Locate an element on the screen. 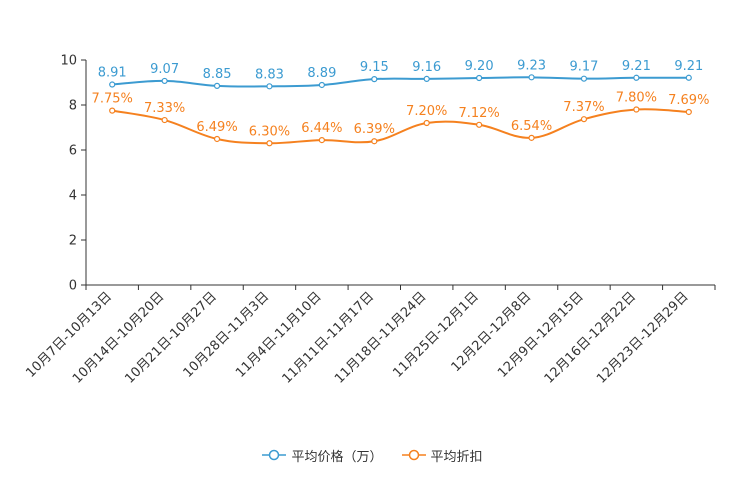 The height and width of the screenshot is (496, 744). data-label-discount: 7.75% is located at coordinates (112, 99).